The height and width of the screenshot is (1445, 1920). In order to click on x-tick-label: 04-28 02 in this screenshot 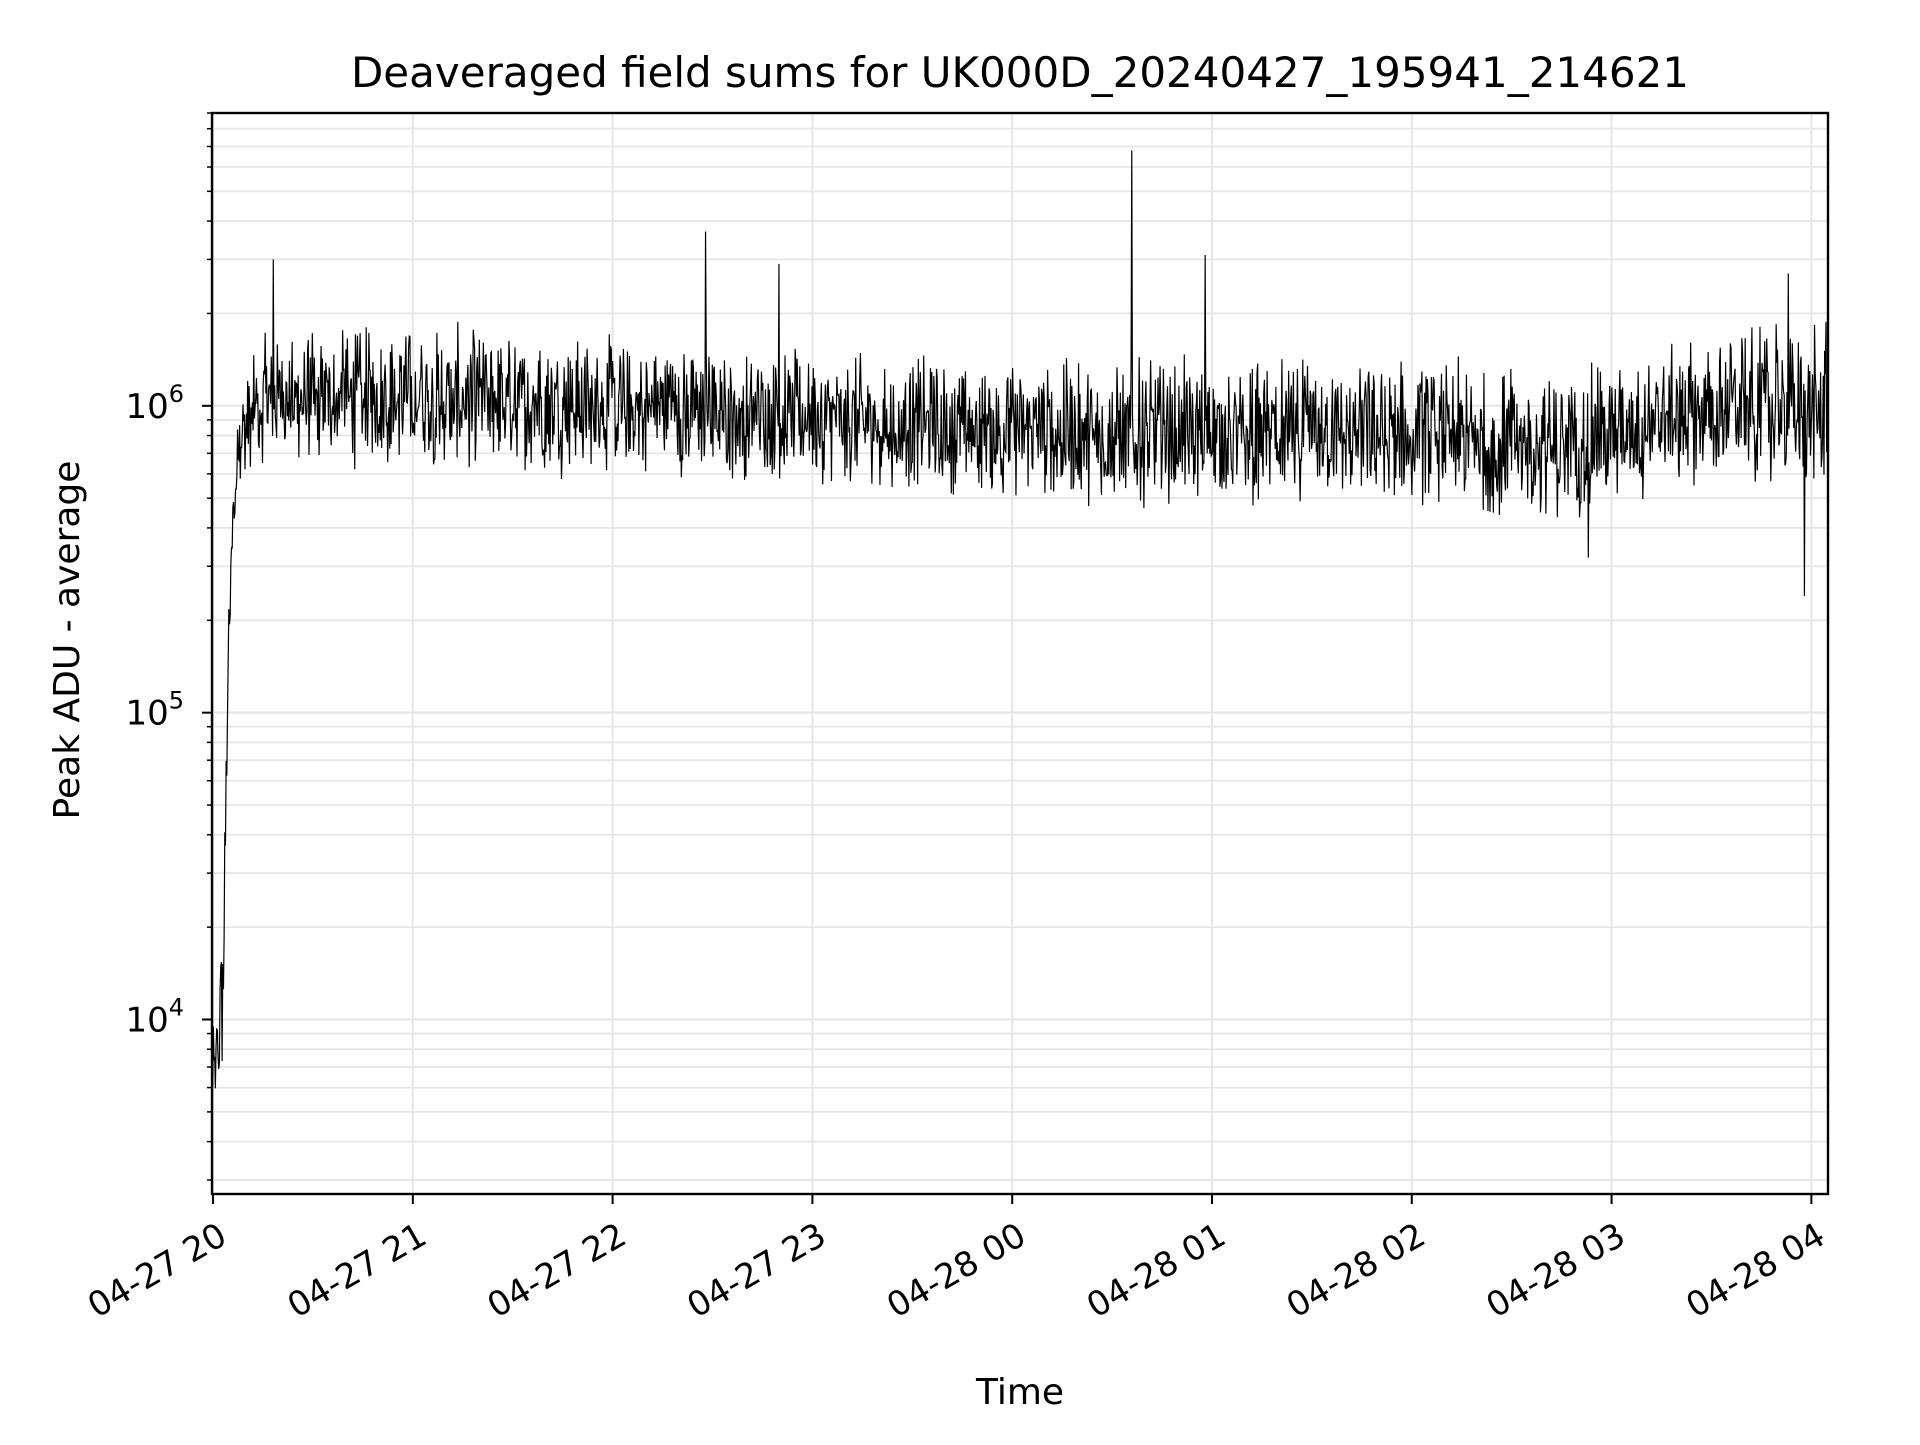, I will do `click(1356, 1270)`.